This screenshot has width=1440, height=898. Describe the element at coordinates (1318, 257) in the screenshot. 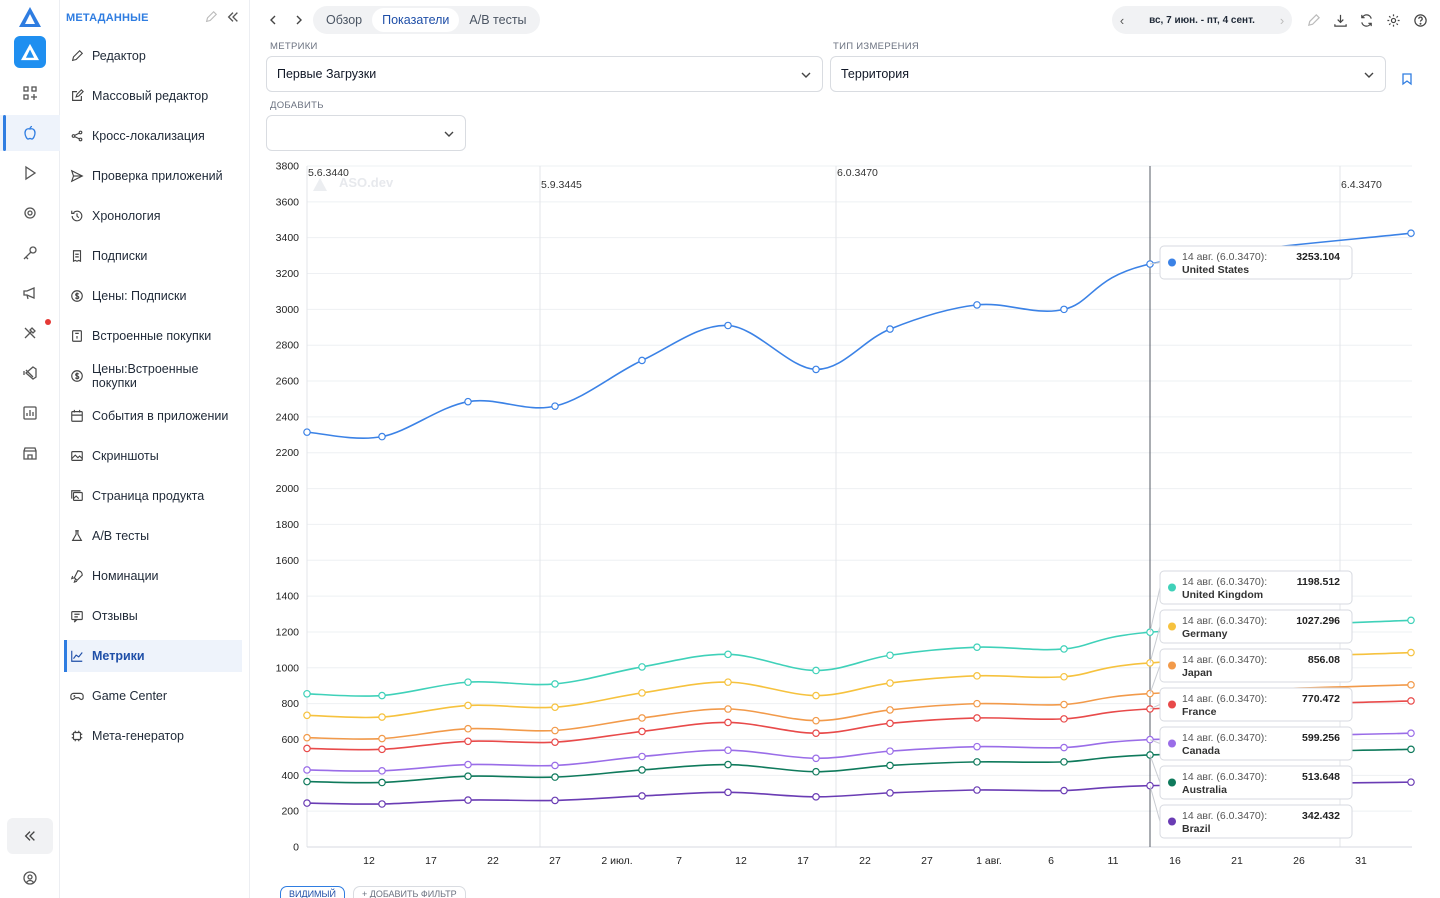

I see `tooltip-value: 3253.104` at that location.